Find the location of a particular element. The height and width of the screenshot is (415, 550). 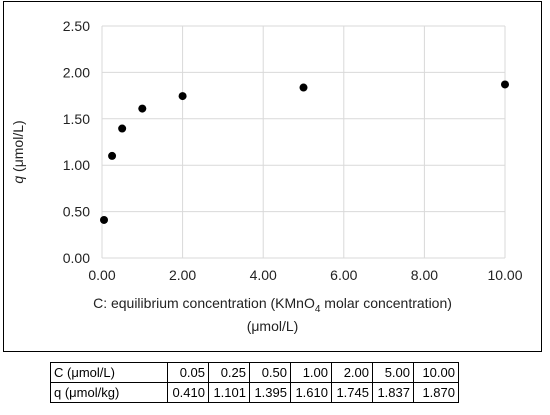

table-cell: 5.00 is located at coordinates (393, 372).